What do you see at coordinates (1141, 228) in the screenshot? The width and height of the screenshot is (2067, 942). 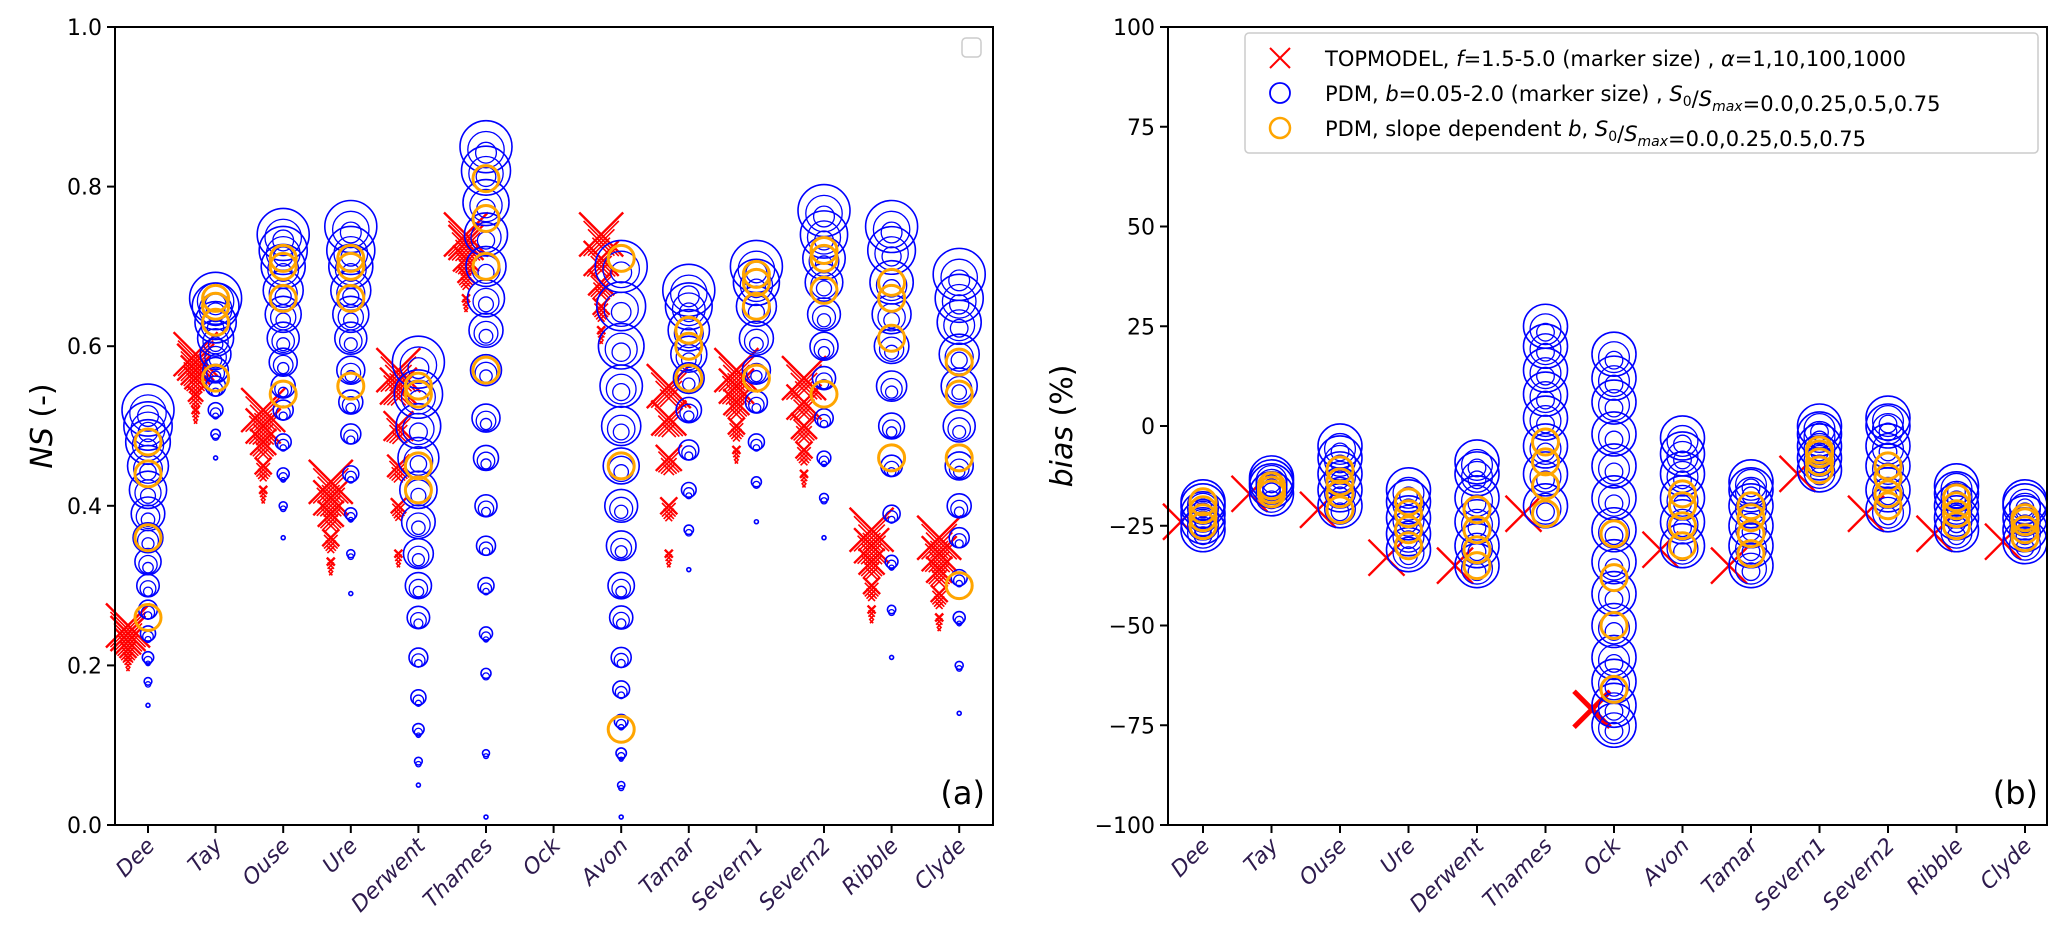 I see `ytick-label: 50` at bounding box center [1141, 228].